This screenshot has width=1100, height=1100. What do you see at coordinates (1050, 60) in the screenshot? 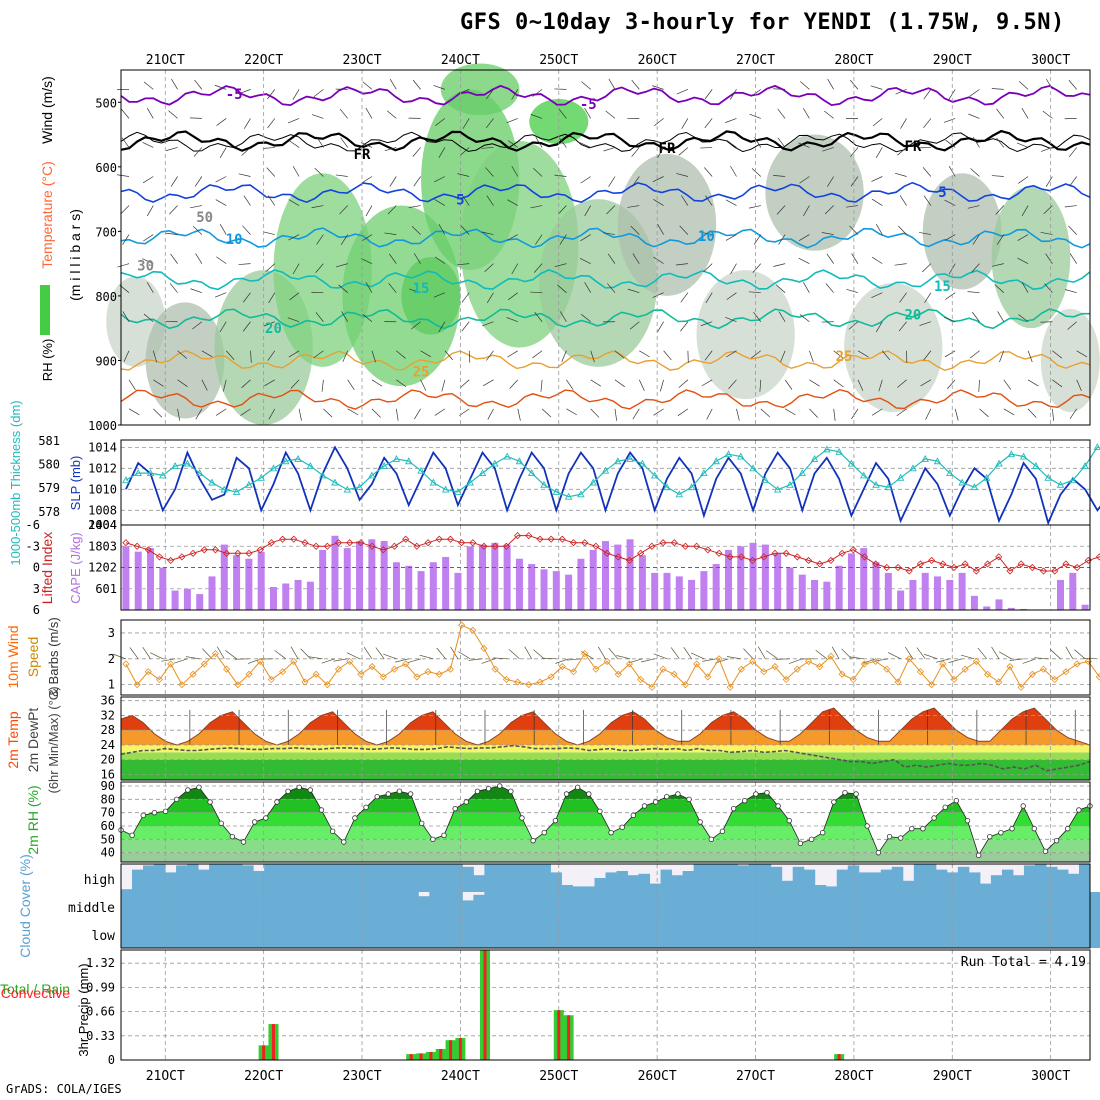
I see `x-tick-label-top: 30OCT` at bounding box center [1050, 60].